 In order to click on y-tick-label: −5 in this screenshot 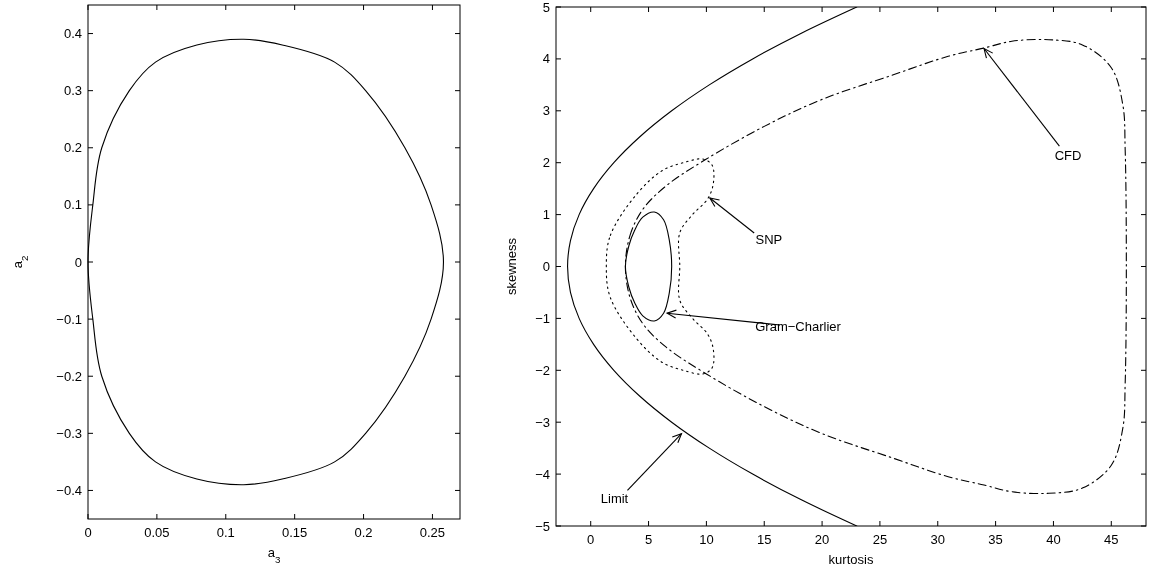, I will do `click(542, 526)`.